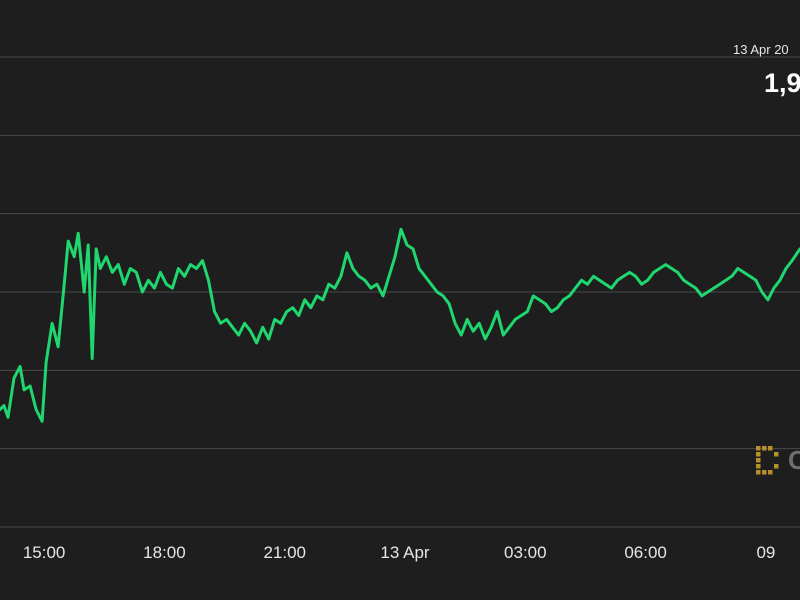 This screenshot has width=800, height=600. Describe the element at coordinates (44, 552) in the screenshot. I see `x-tick-label-0: 15:00` at that location.